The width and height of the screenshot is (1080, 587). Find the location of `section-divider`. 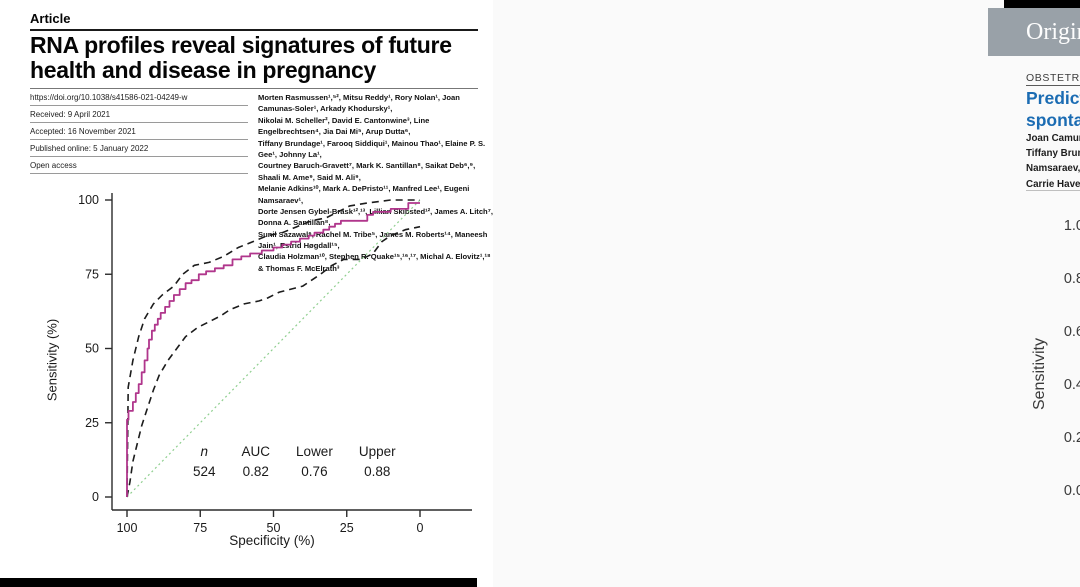

section-divider is located at coordinates (1053, 190).